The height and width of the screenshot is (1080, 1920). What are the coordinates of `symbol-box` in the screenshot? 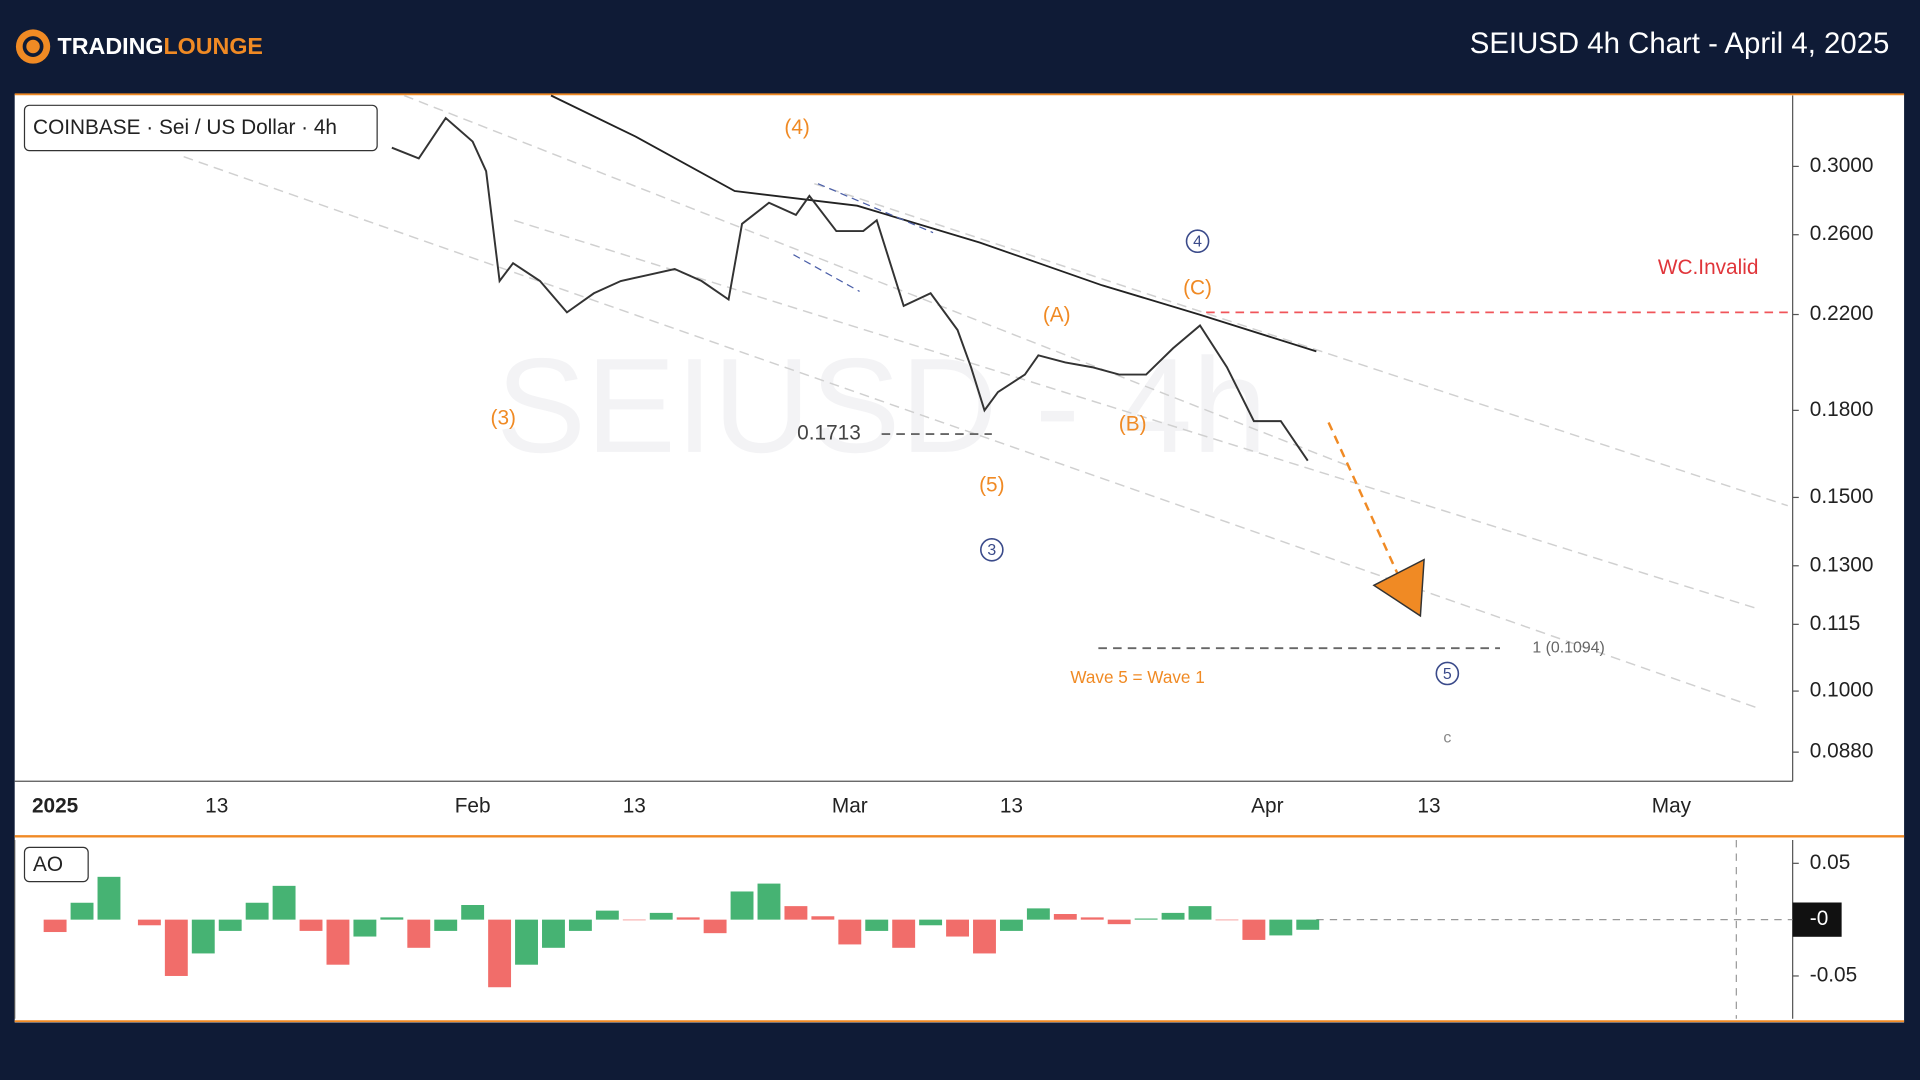 It's located at (200, 128).